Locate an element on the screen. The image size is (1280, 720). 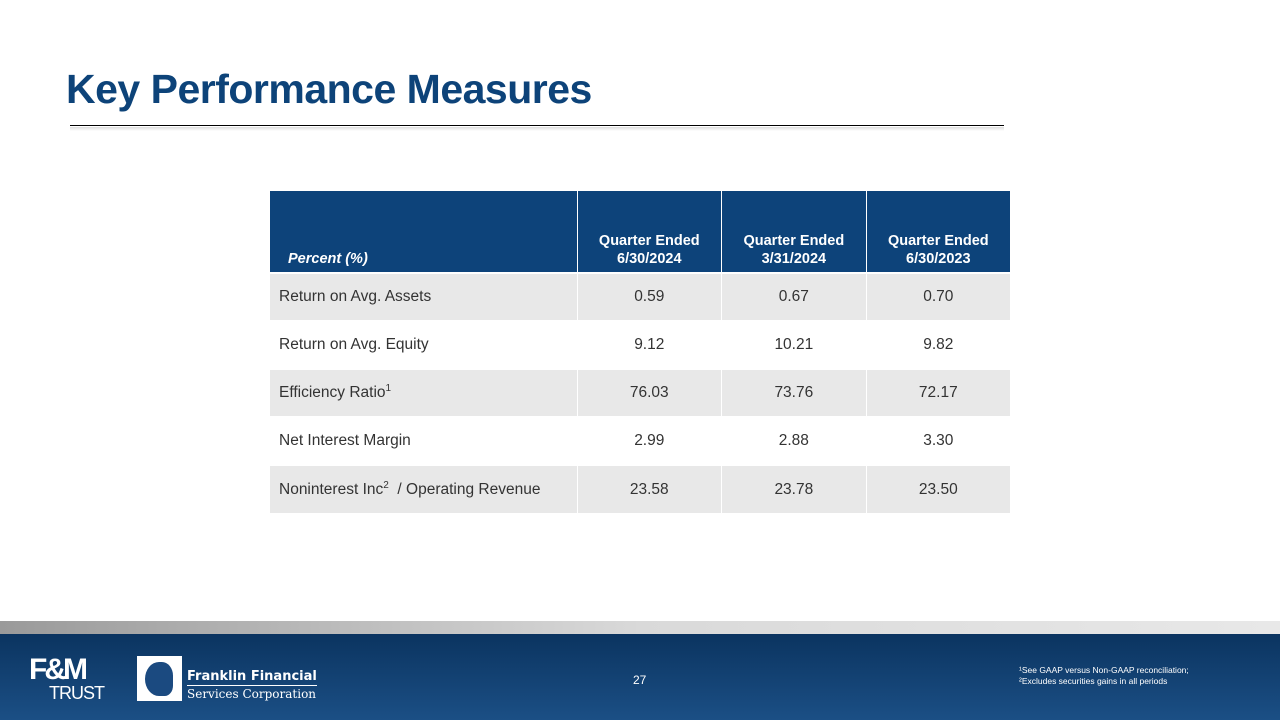
row-label: Noninterest Inc2 / Operating Revenue is located at coordinates (423, 488).